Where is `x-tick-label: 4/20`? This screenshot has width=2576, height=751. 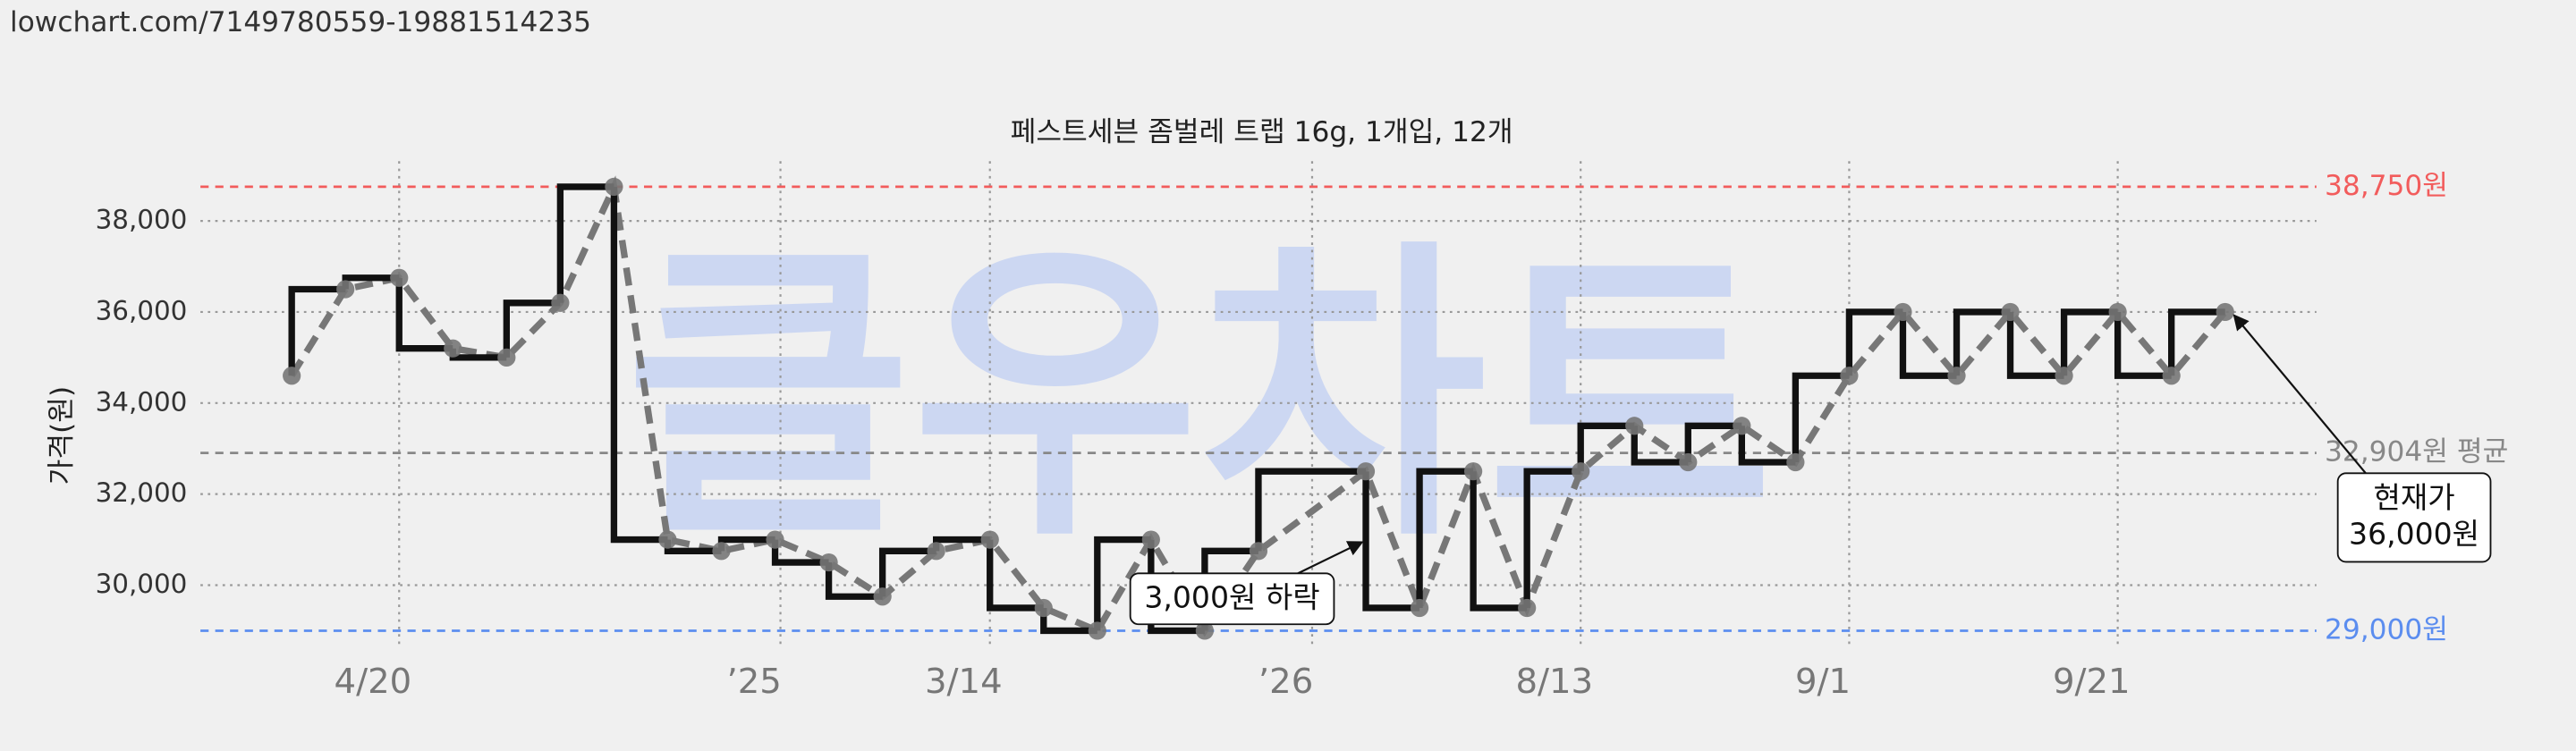
x-tick-label: 4/20 is located at coordinates (373, 682).